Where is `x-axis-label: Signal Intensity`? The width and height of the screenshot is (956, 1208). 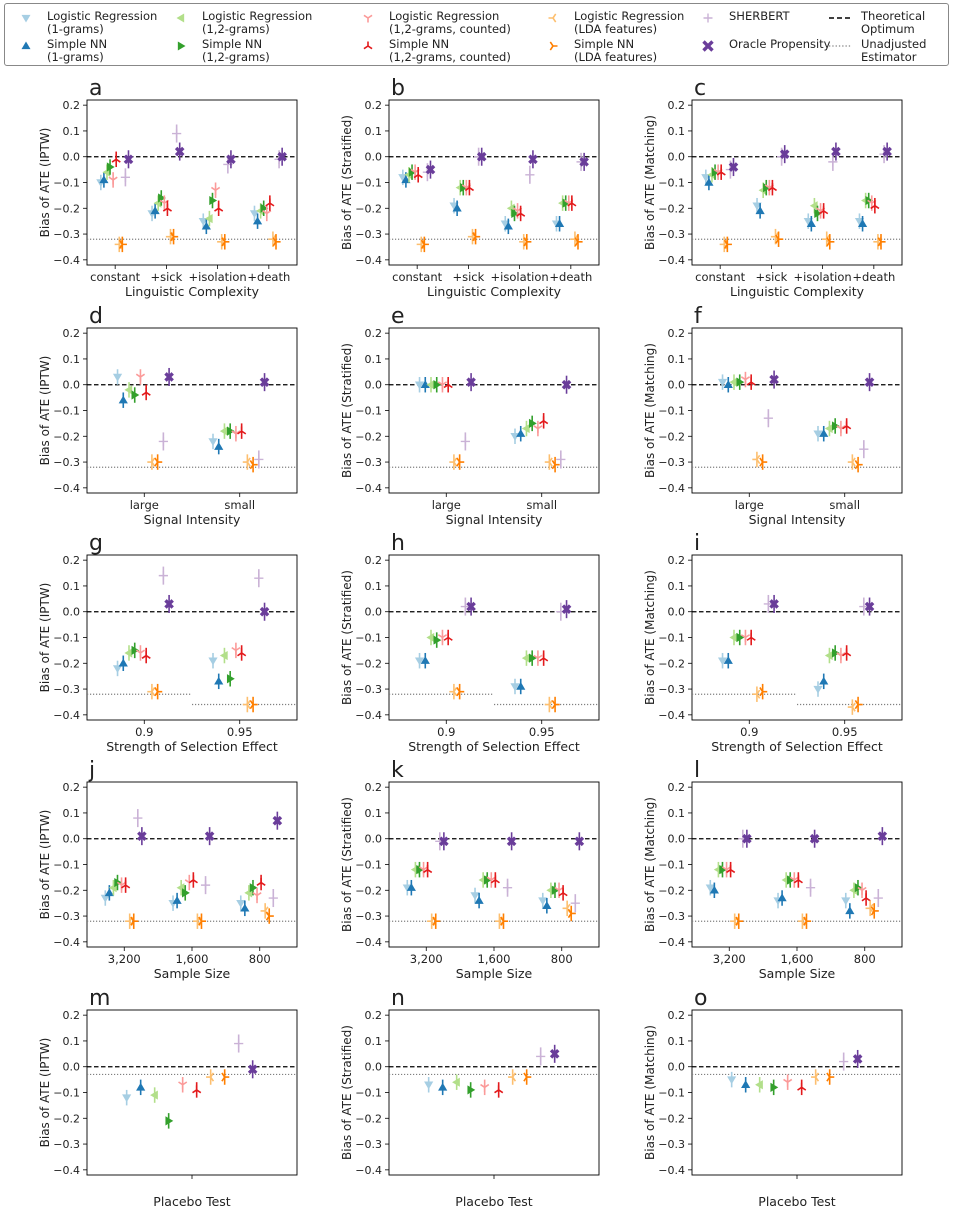
x-axis-label: Signal Intensity is located at coordinates (192, 519).